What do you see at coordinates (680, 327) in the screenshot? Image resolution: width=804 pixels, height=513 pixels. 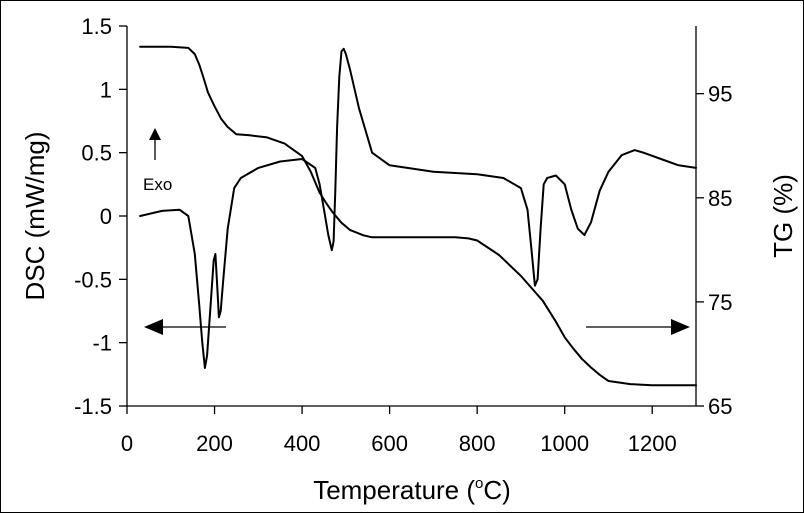 I see `right-arrowhead` at bounding box center [680, 327].